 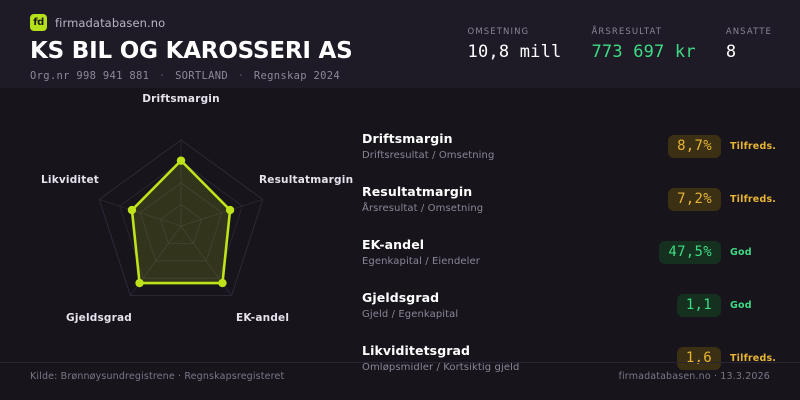 I want to click on metric-row-gjeldsgrad: Gjeldsgrad Gjeld / Egenkapital 1,1 God, so click(x=572, y=305).